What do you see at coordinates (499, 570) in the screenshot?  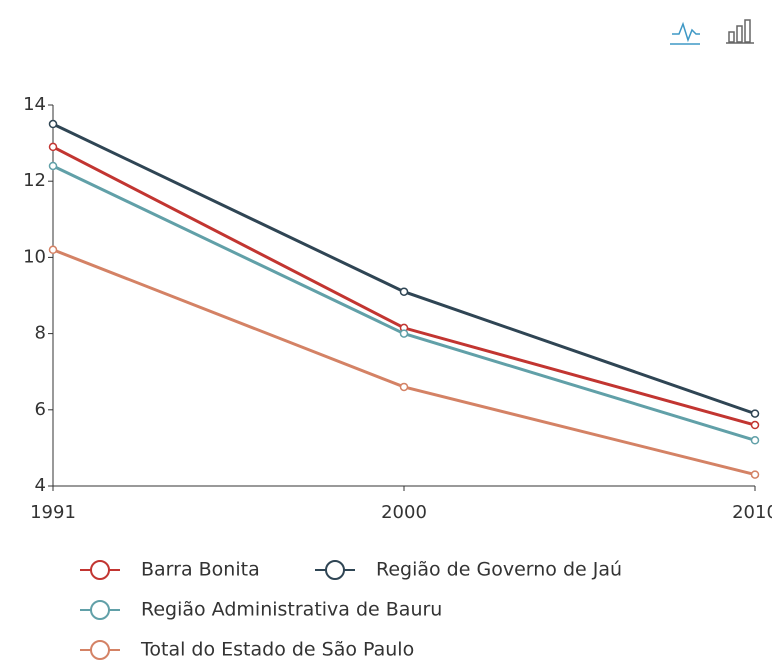 I see `legend-label: Região de Governo de Jaú` at bounding box center [499, 570].